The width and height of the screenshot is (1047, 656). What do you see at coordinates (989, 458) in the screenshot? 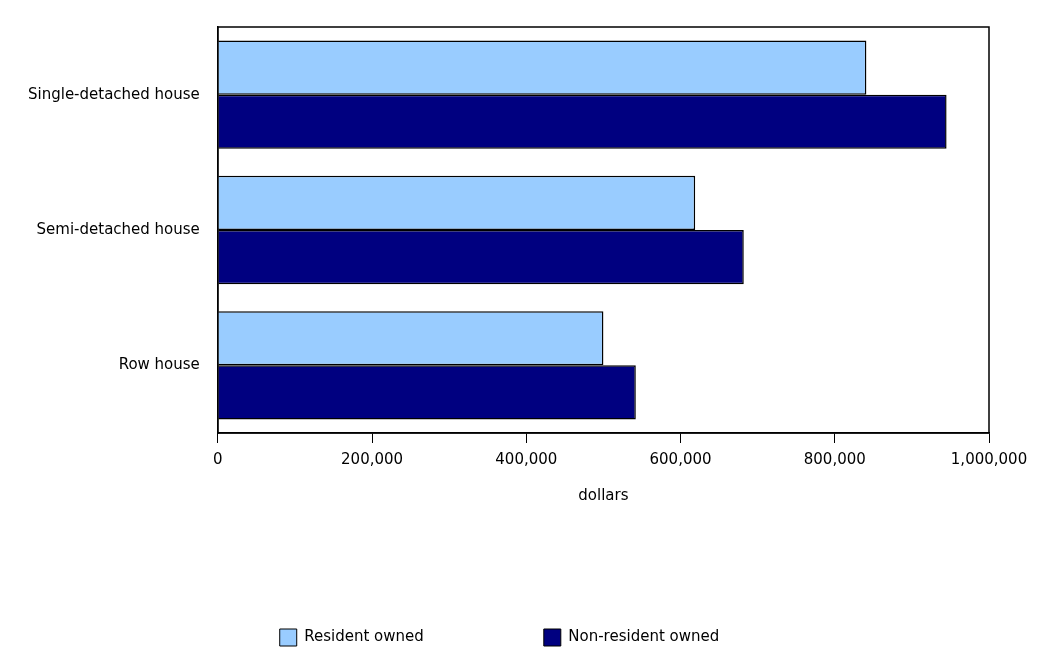
I see `x-tick-label: 1,000,000` at bounding box center [989, 458].